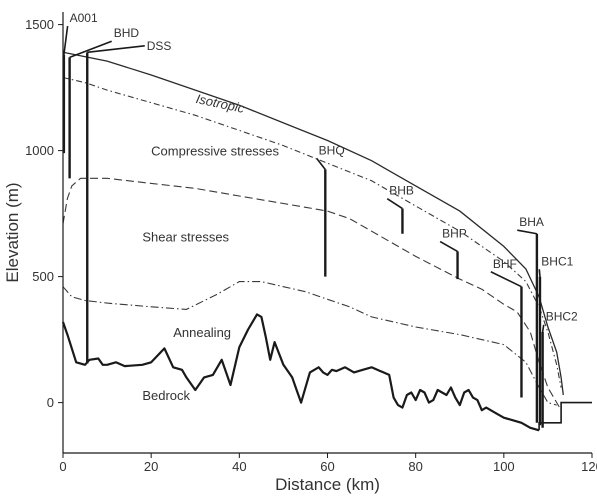 The image size is (597, 497). I want to click on zone-label: Bedrock, so click(166, 395).